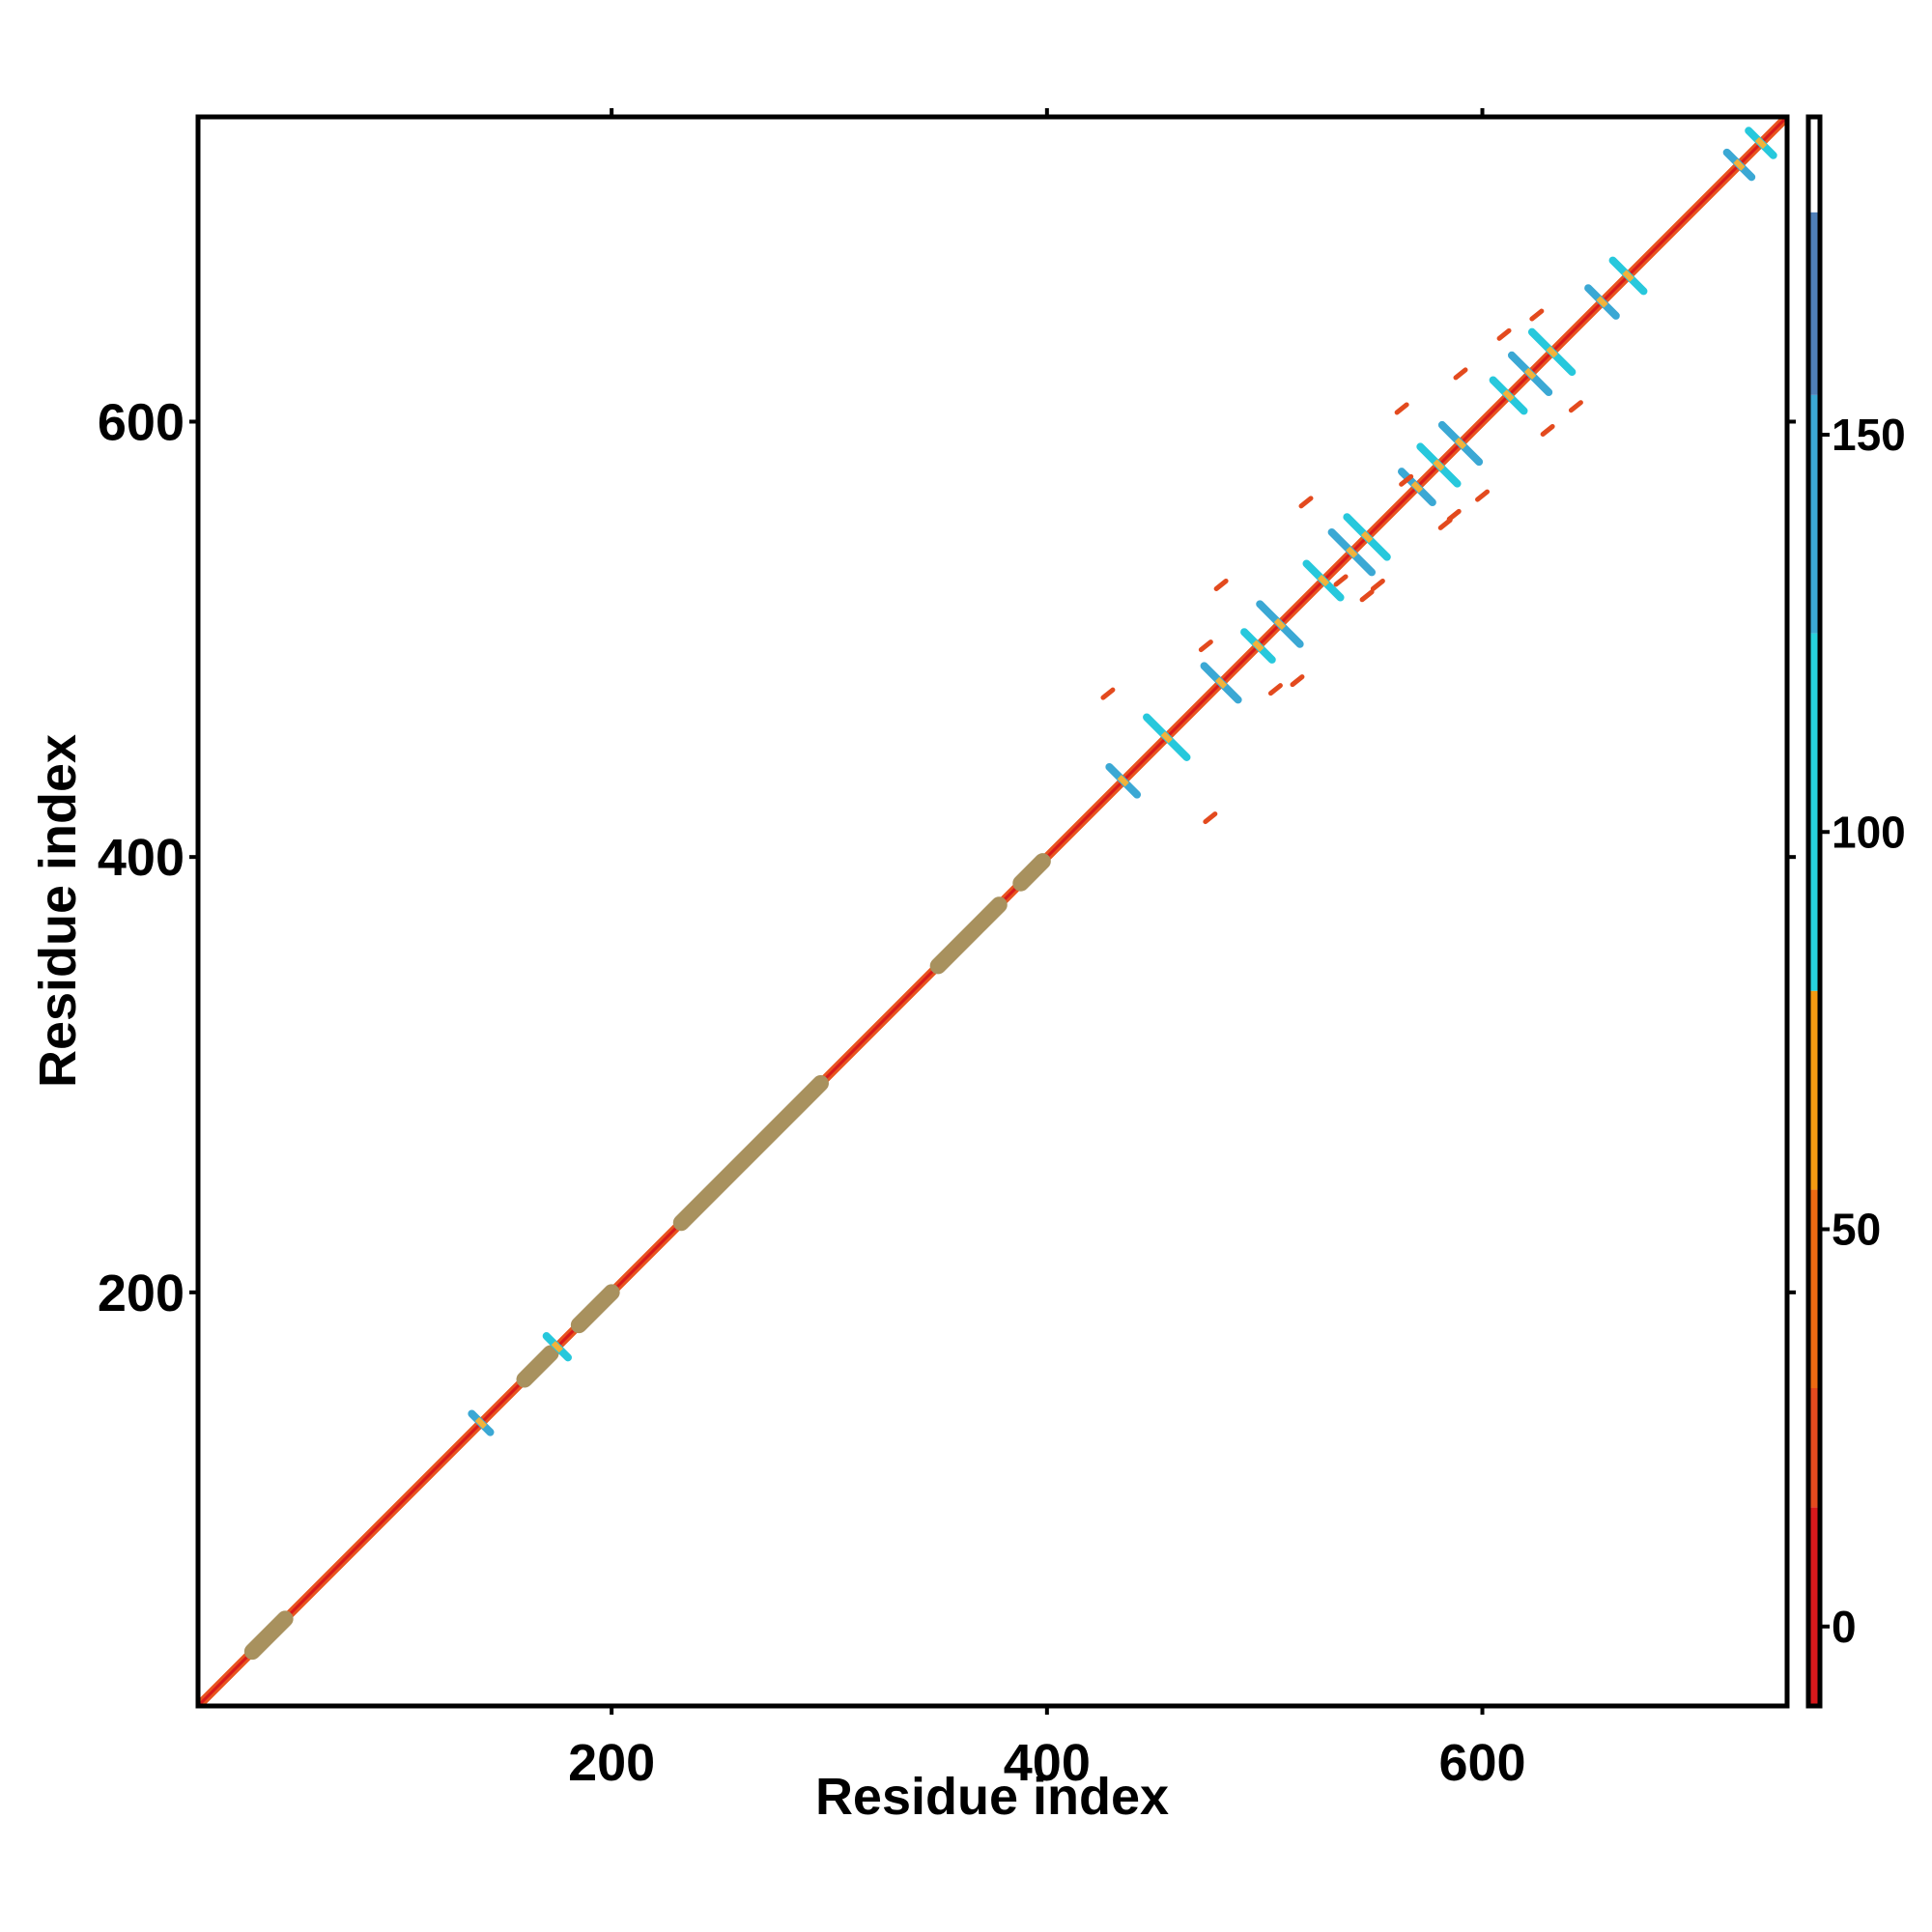 The height and width of the screenshot is (1932, 1932). Describe the element at coordinates (58, 911) in the screenshot. I see `y-axis-title: Residue index` at that location.